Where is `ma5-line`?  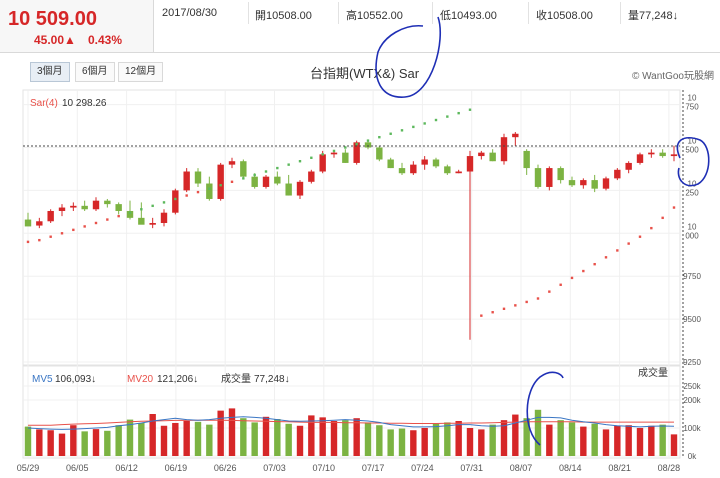
ma5-line is located at coordinates (351, 423).